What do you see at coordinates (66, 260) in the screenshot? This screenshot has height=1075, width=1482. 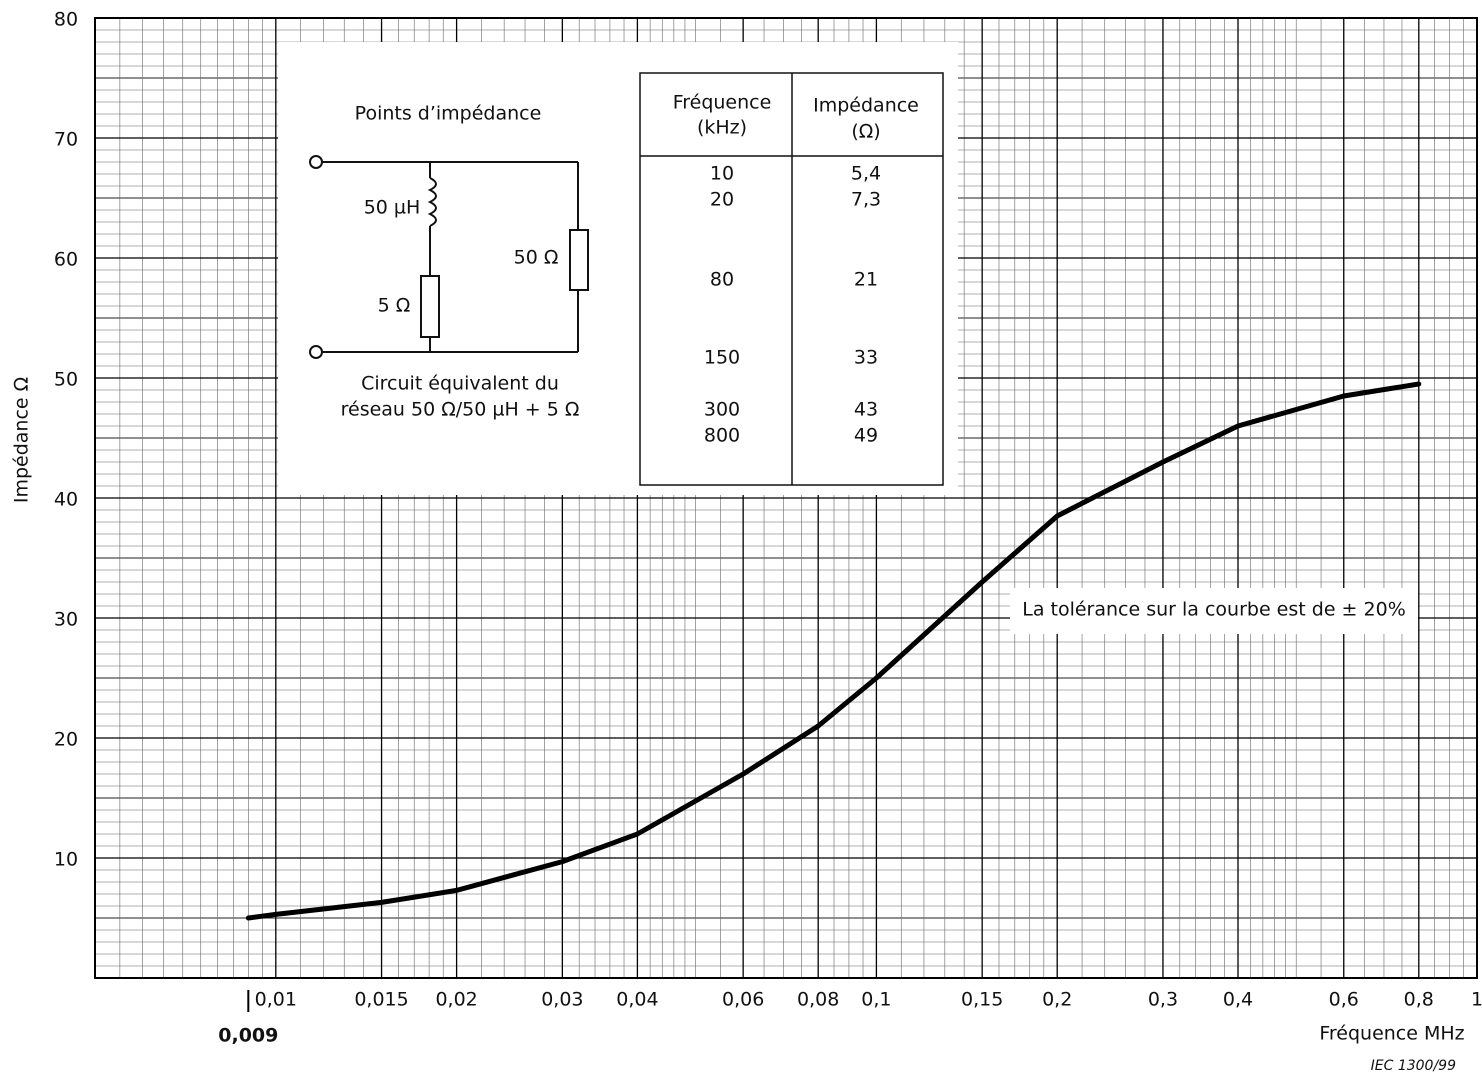 I see `y-tick-label: 60` at bounding box center [66, 260].